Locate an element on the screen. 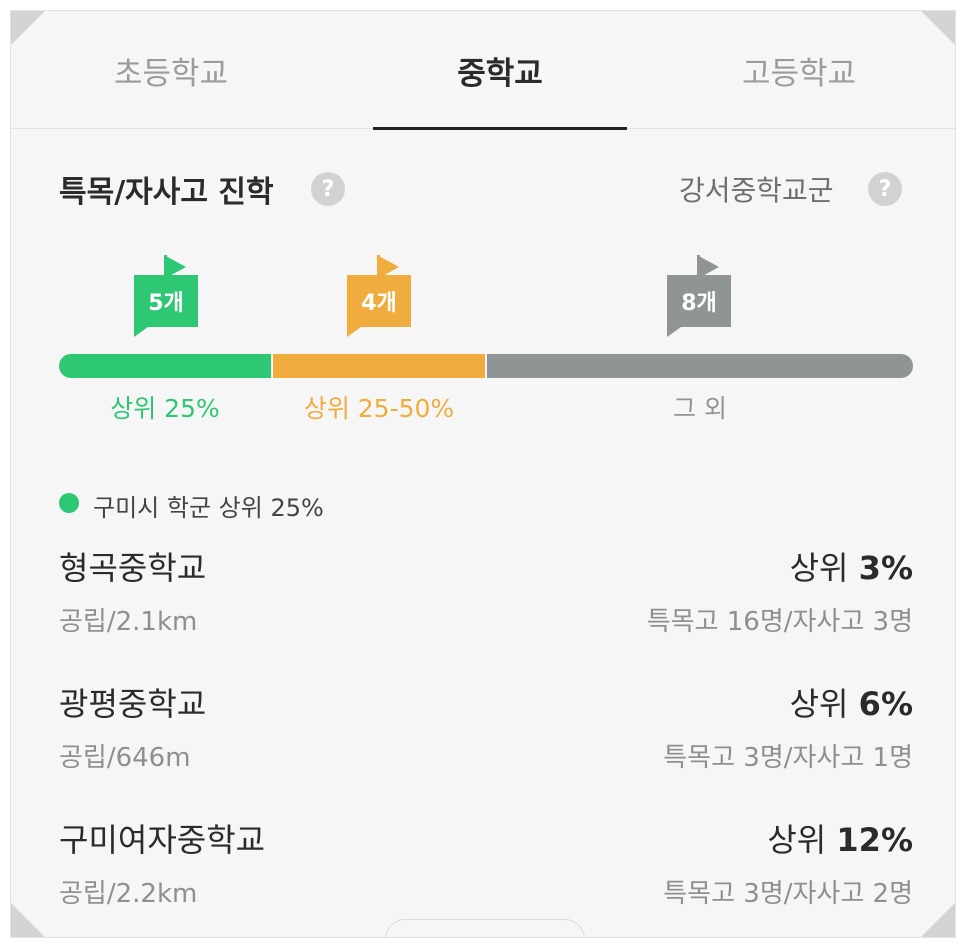  section-title: 특목/자사고 진학 is located at coordinates (166, 192).